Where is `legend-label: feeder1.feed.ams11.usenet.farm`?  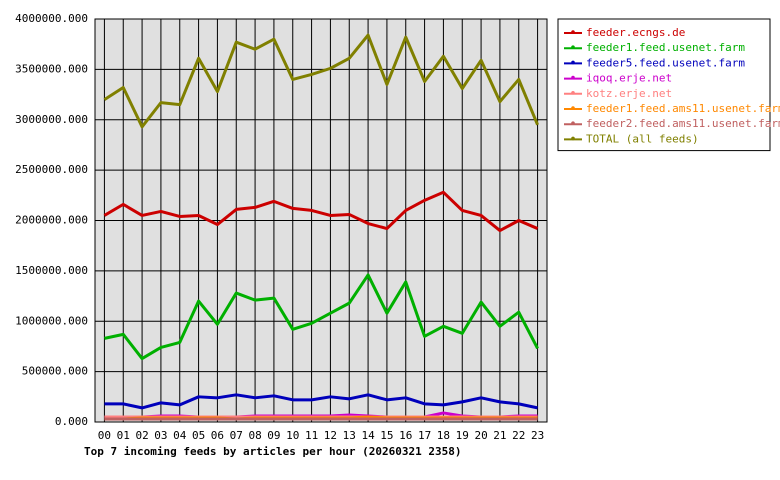
legend-label: feeder1.feed.ams11.usenet.farm is located at coordinates (683, 108).